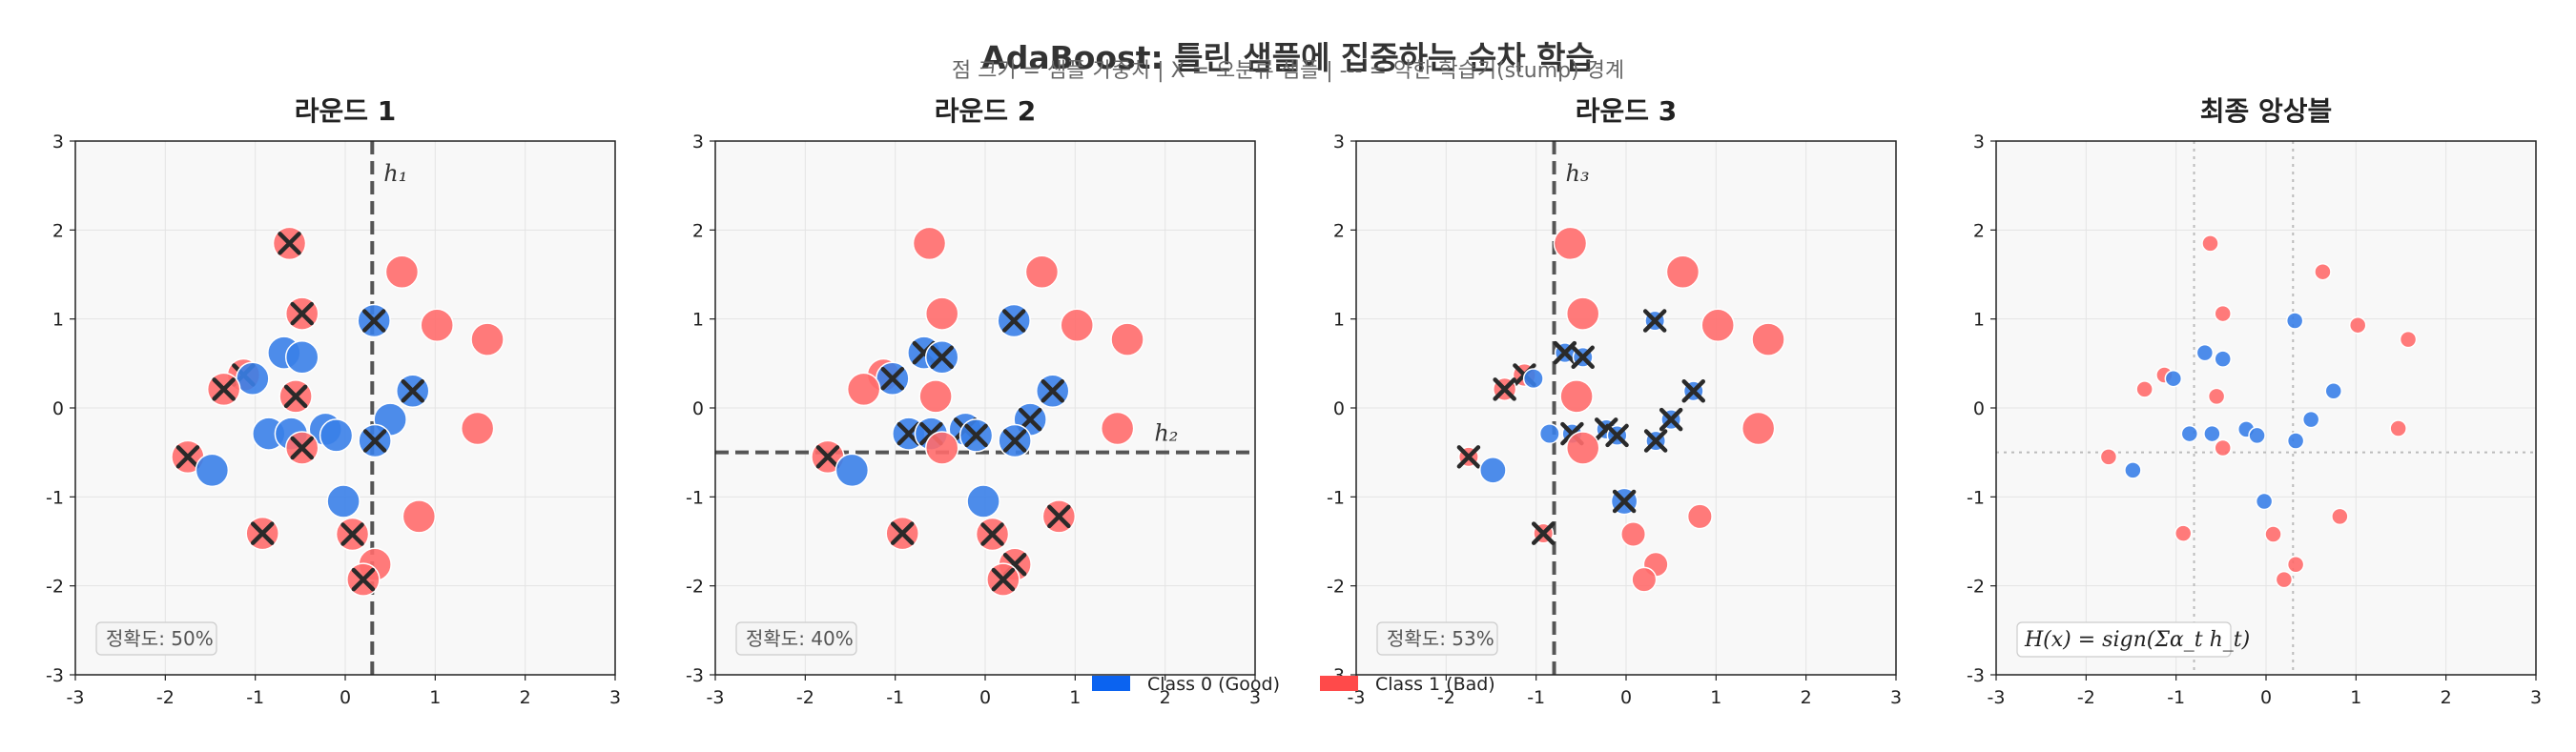 Image resolution: width=2576 pixels, height=752 pixels. I want to click on accuracy-label: 정확도: 50%, so click(160, 638).